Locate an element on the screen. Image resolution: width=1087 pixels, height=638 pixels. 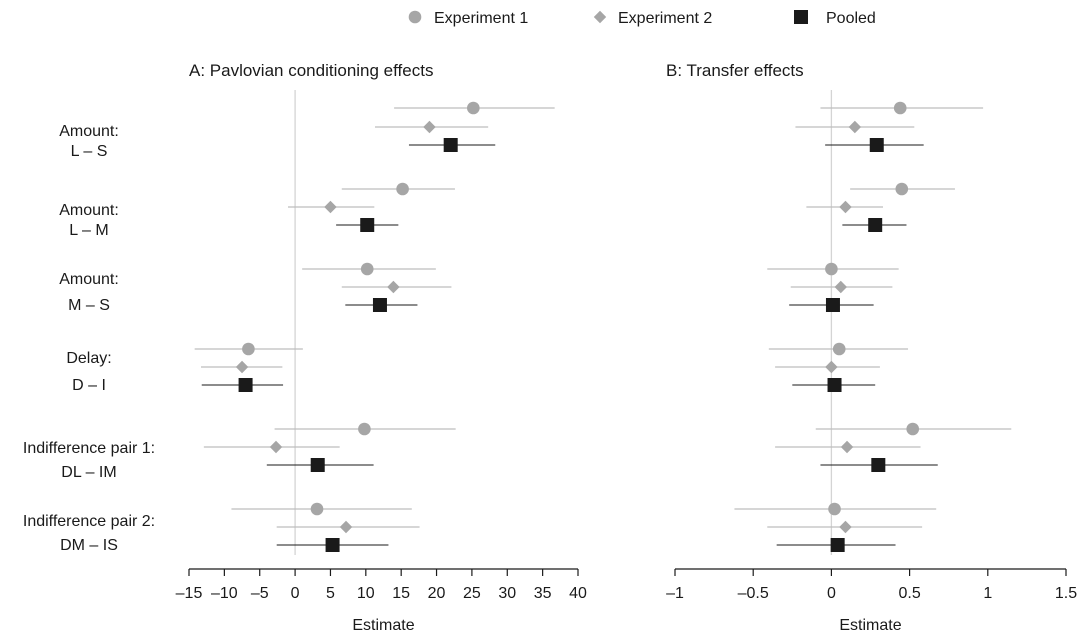
x-tick-label: 1 is located at coordinates (987, 593).